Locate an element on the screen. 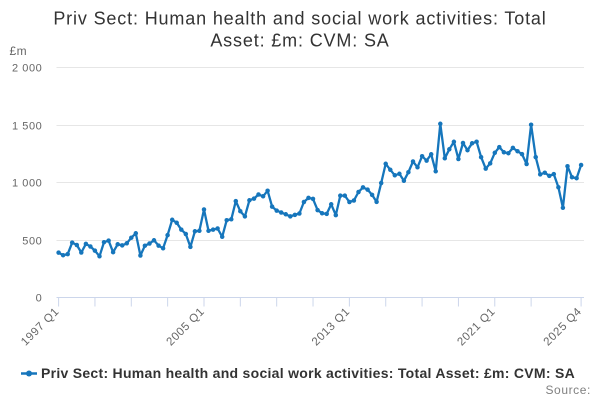 The height and width of the screenshot is (400, 600). svg-text: Source: is located at coordinates (568, 390).